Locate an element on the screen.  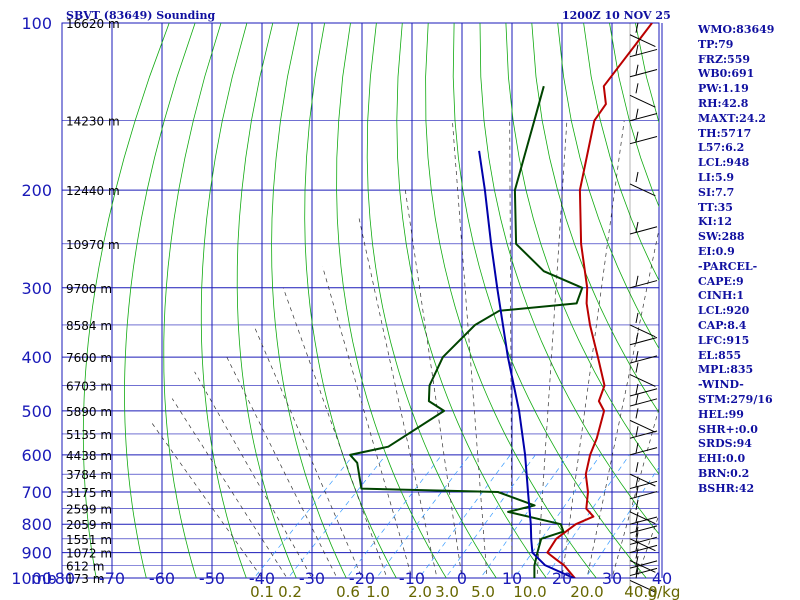
pressure-label: 300 is located at coordinates (36, 288).